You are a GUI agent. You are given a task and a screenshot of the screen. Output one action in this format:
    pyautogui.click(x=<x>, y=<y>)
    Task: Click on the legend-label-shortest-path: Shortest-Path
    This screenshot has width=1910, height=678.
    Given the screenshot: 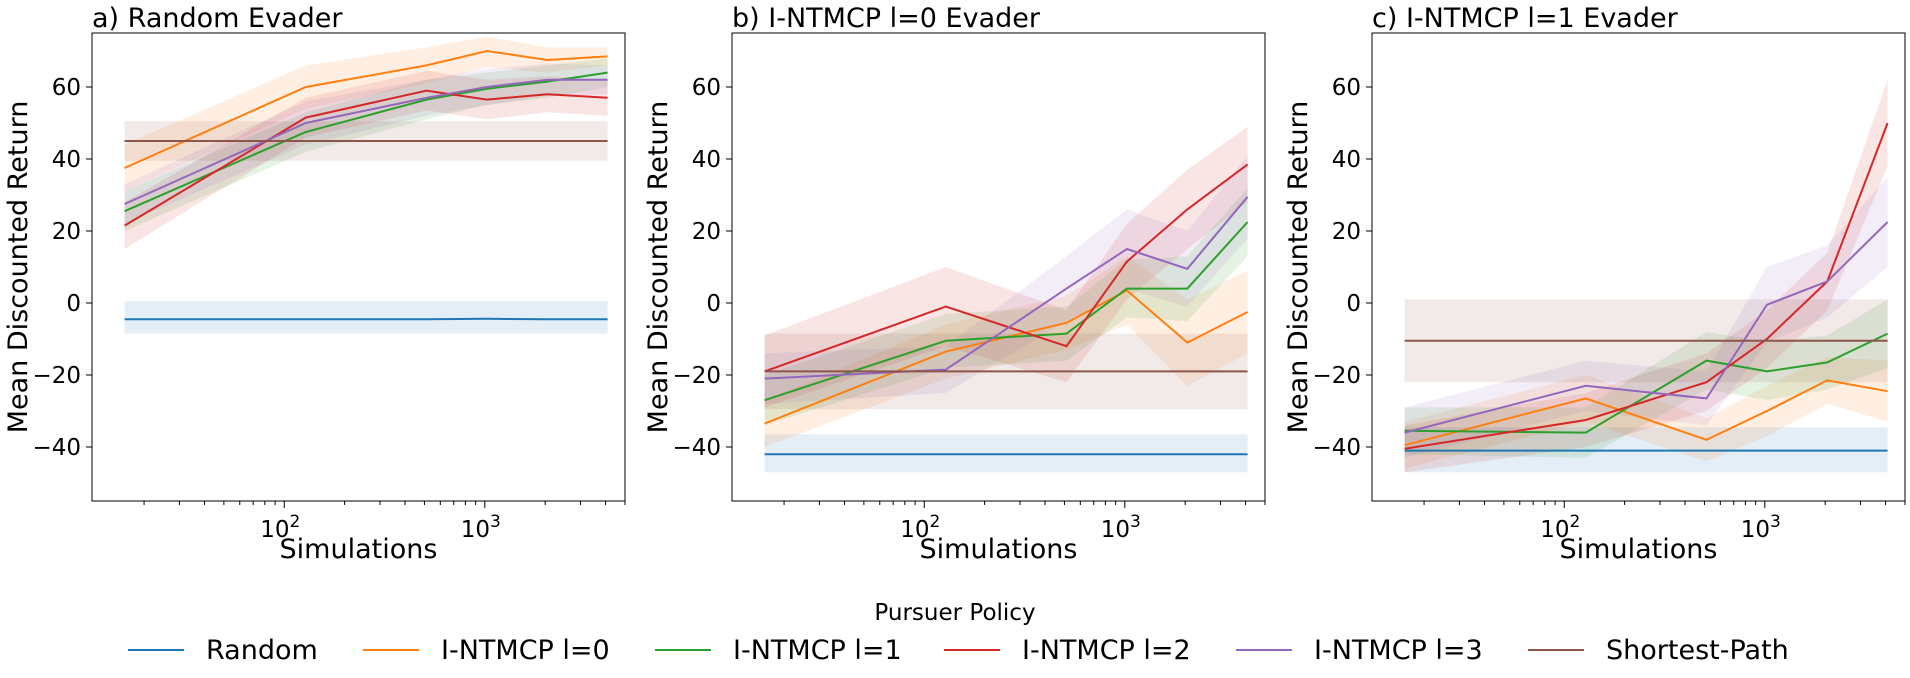 What is the action you would take?
    pyautogui.click(x=1697, y=650)
    